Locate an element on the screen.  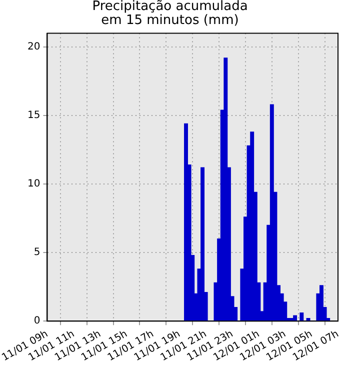
y-tick-label: 20 is located at coordinates (33, 47).